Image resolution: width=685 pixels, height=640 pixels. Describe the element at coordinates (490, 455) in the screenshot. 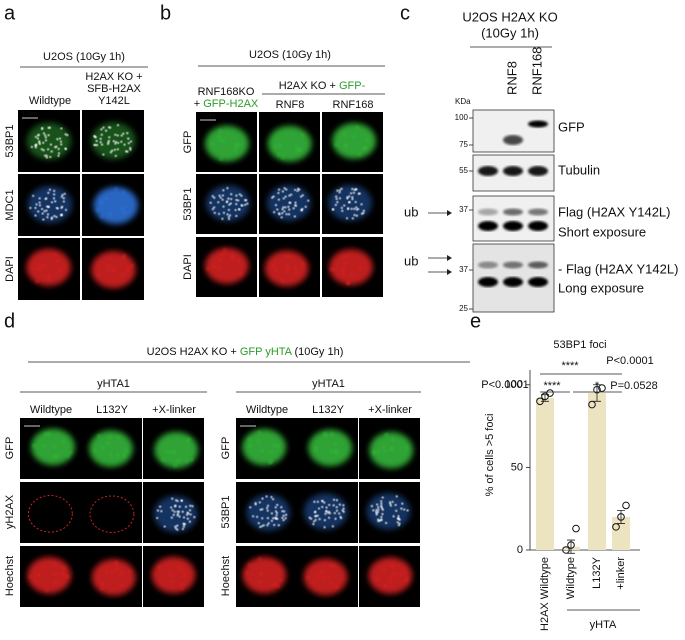

I see `y-axis-label: % of cells >5 foci` at that location.